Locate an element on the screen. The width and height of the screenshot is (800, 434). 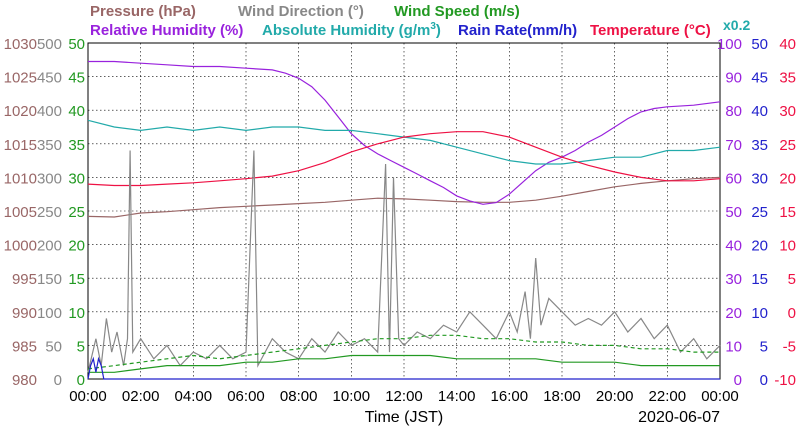
x-tick-label: 04:00 is located at coordinates (194, 396).